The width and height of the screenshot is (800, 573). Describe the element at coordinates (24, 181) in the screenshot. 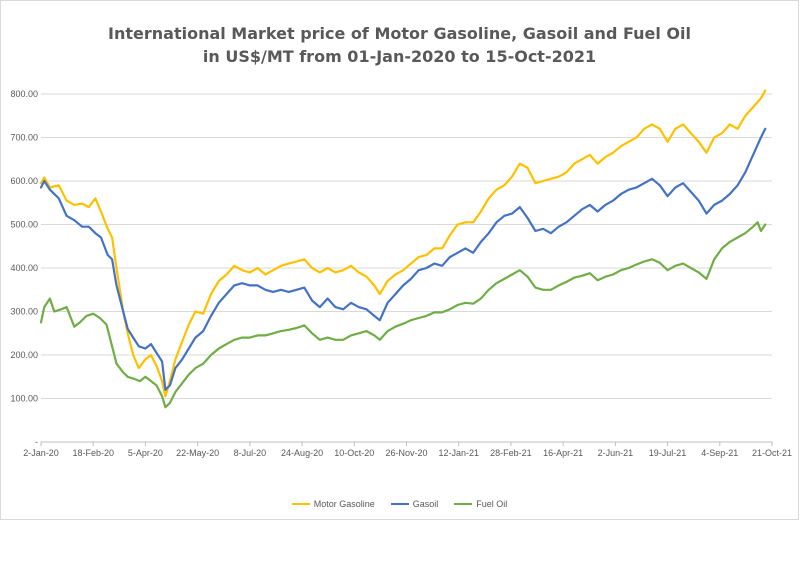

I see `y-tick-label: 600.00` at that location.